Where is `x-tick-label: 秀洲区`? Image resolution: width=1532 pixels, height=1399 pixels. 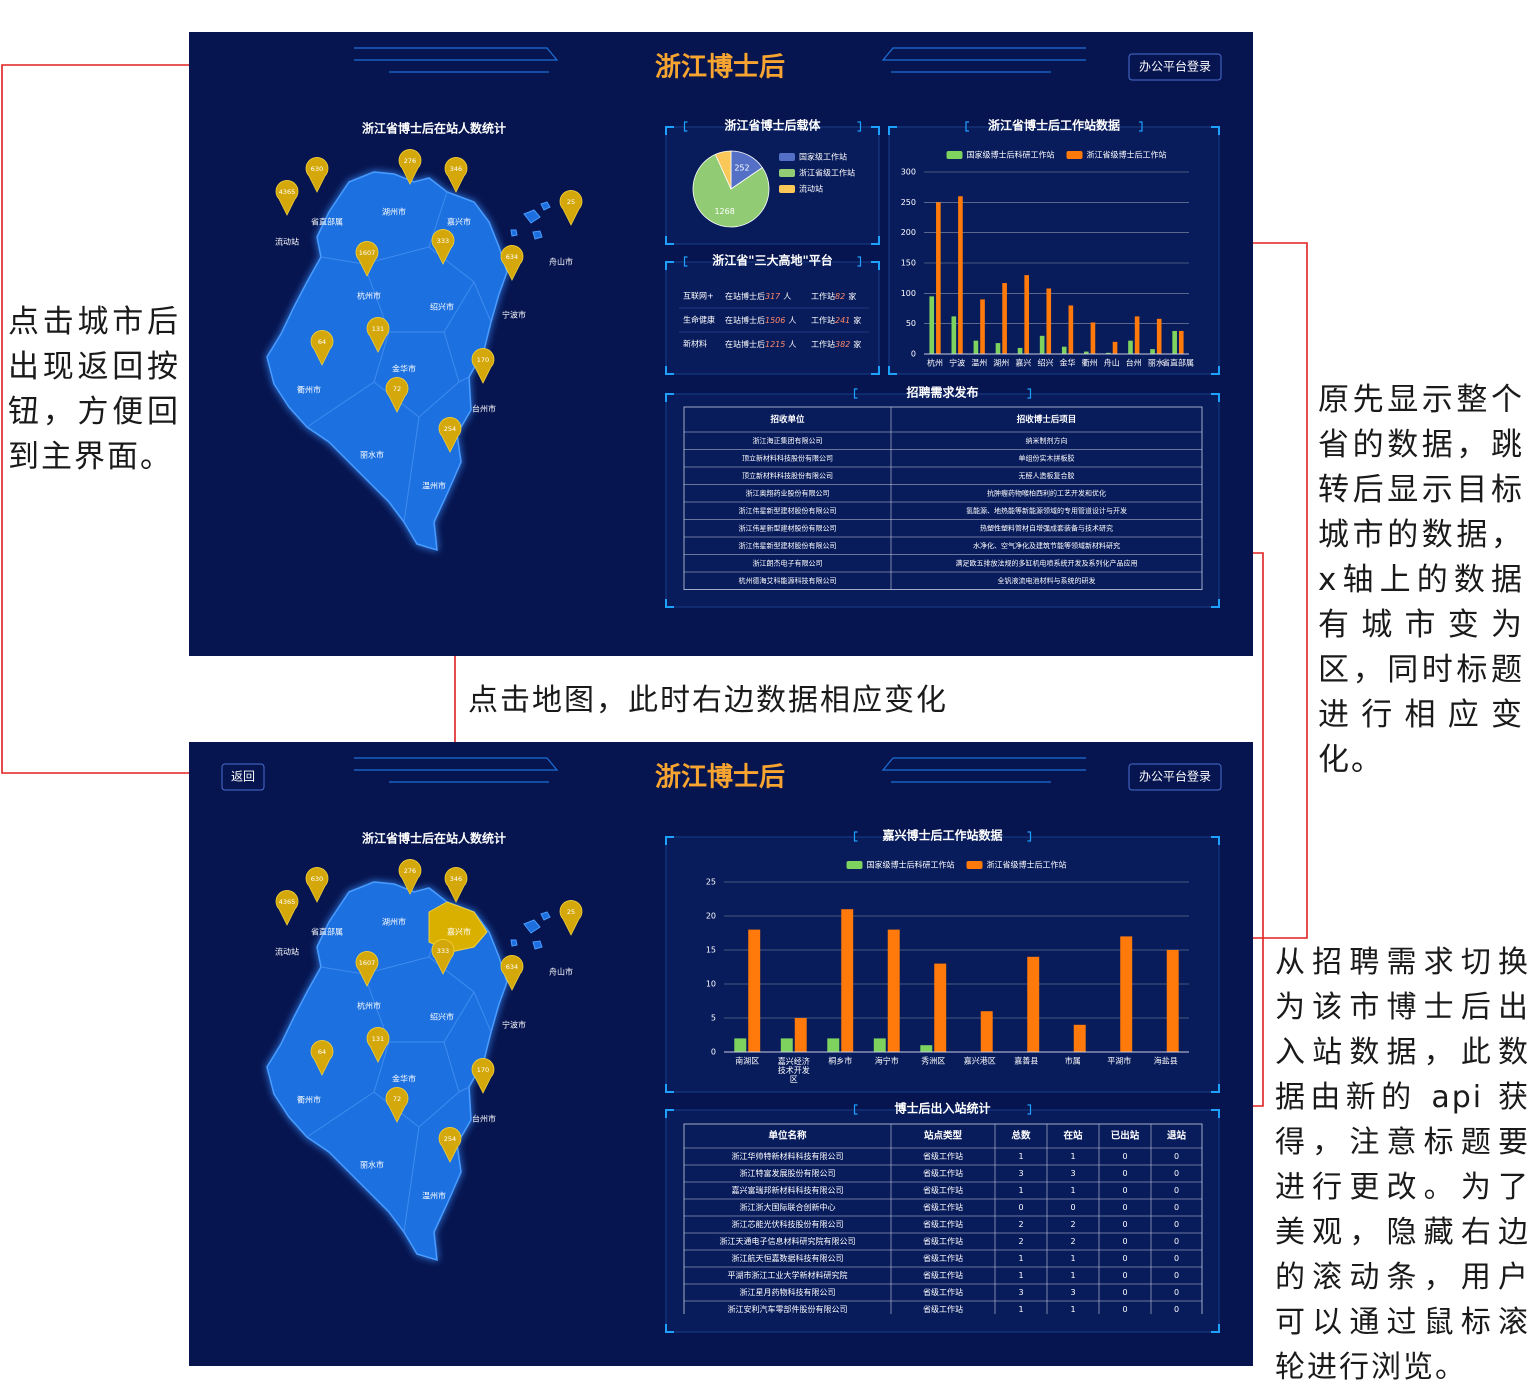 x-tick-label: 秀洲区 is located at coordinates (933, 1061).